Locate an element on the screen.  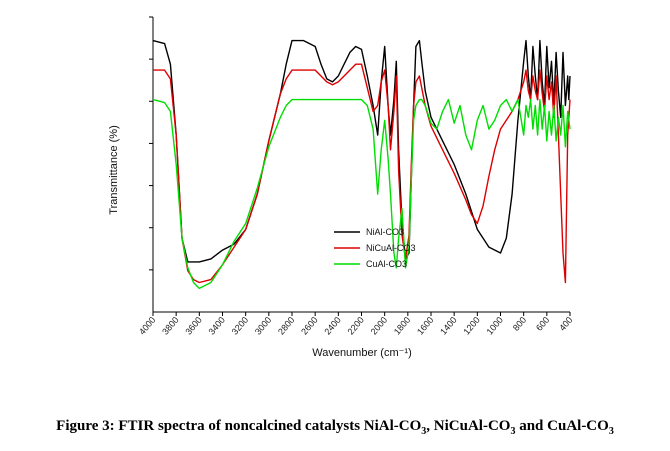
legend-label-1: NiAl-CO3 is located at coordinates (385, 232).